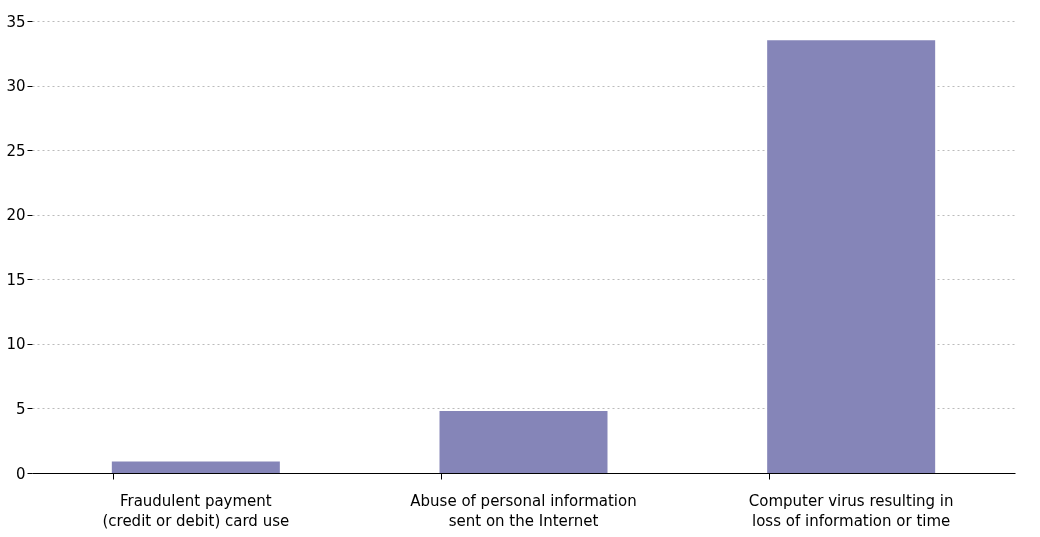  I want to click on x-tick-label: Computer virus resulting in loss of information or time, so click(851, 510).